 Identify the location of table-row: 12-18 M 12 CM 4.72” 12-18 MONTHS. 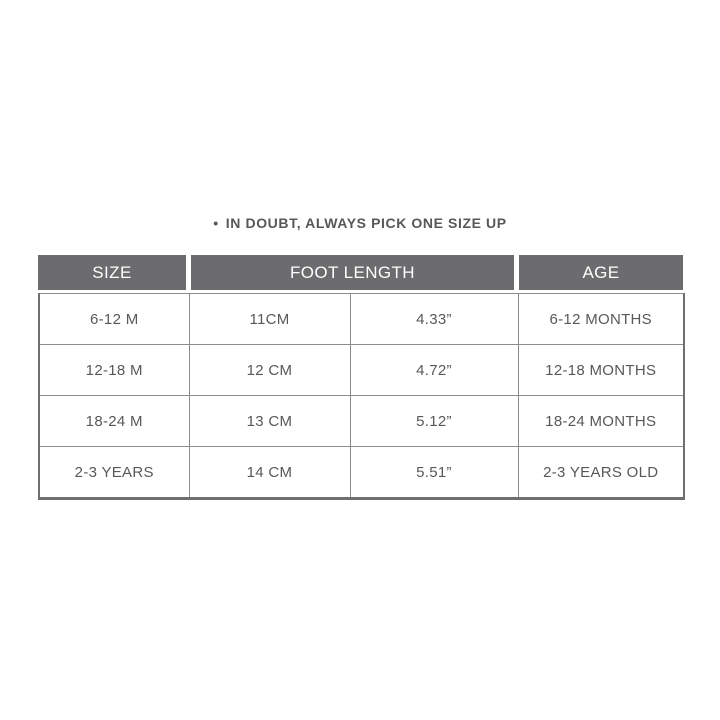
(361, 370).